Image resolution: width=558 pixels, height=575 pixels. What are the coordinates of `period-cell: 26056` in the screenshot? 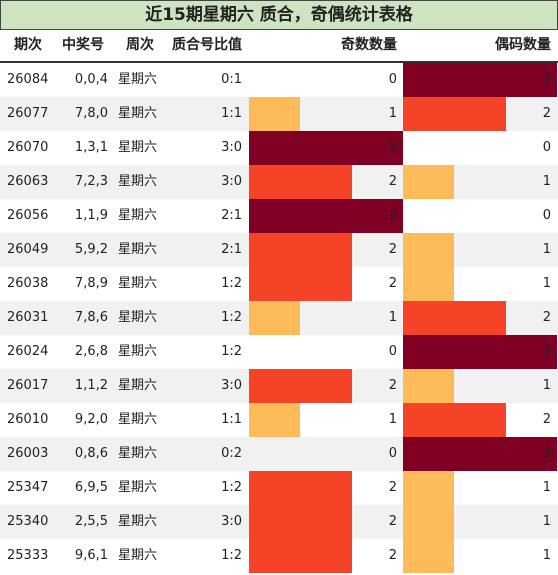 It's located at (28, 215).